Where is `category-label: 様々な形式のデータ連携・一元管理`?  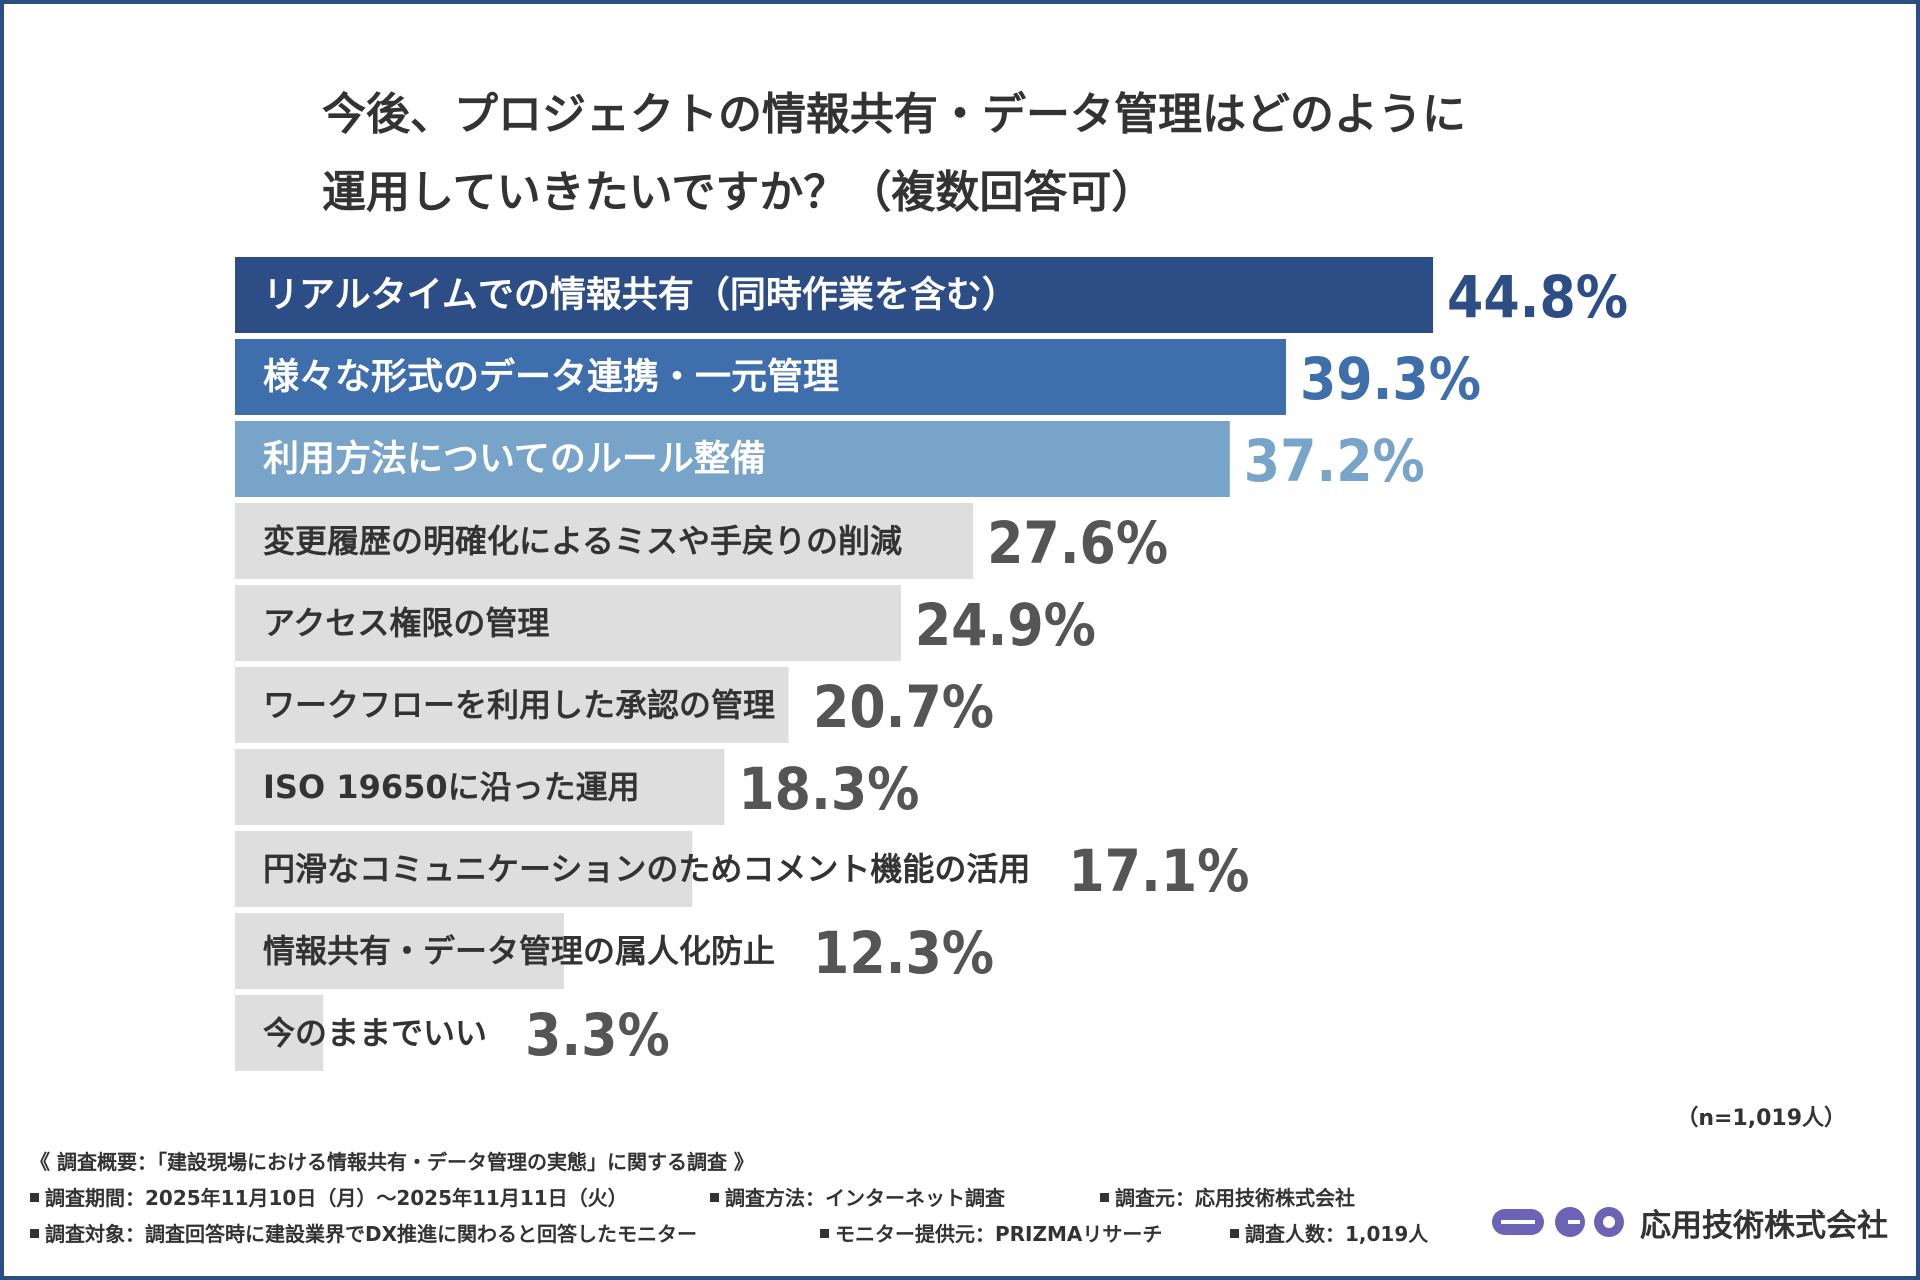
category-label: 様々な形式のデータ連携・一元管理 is located at coordinates (551, 377).